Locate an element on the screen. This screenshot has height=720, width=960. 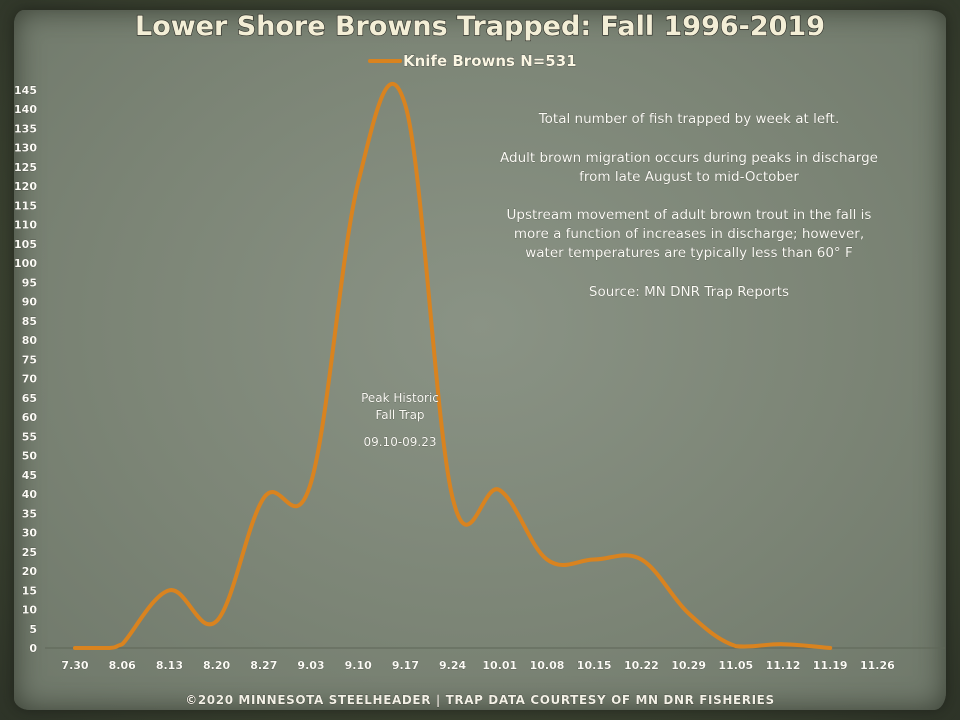
y-tick-label: 130 is located at coordinates (25, 148).